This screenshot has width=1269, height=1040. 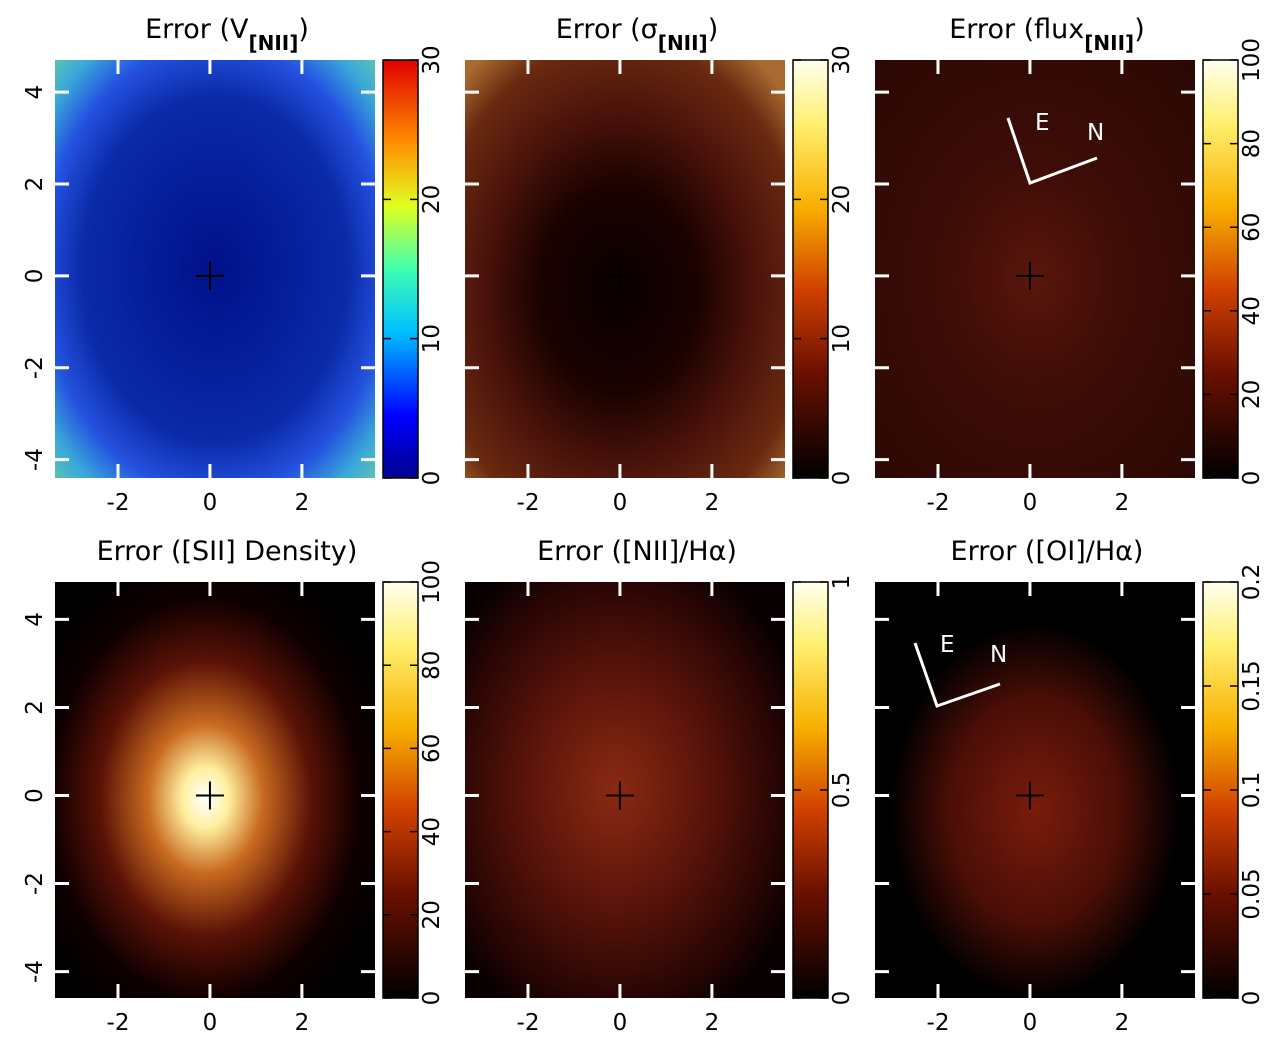 I want to click on title-text: Error (σ, so click(x=607, y=29).